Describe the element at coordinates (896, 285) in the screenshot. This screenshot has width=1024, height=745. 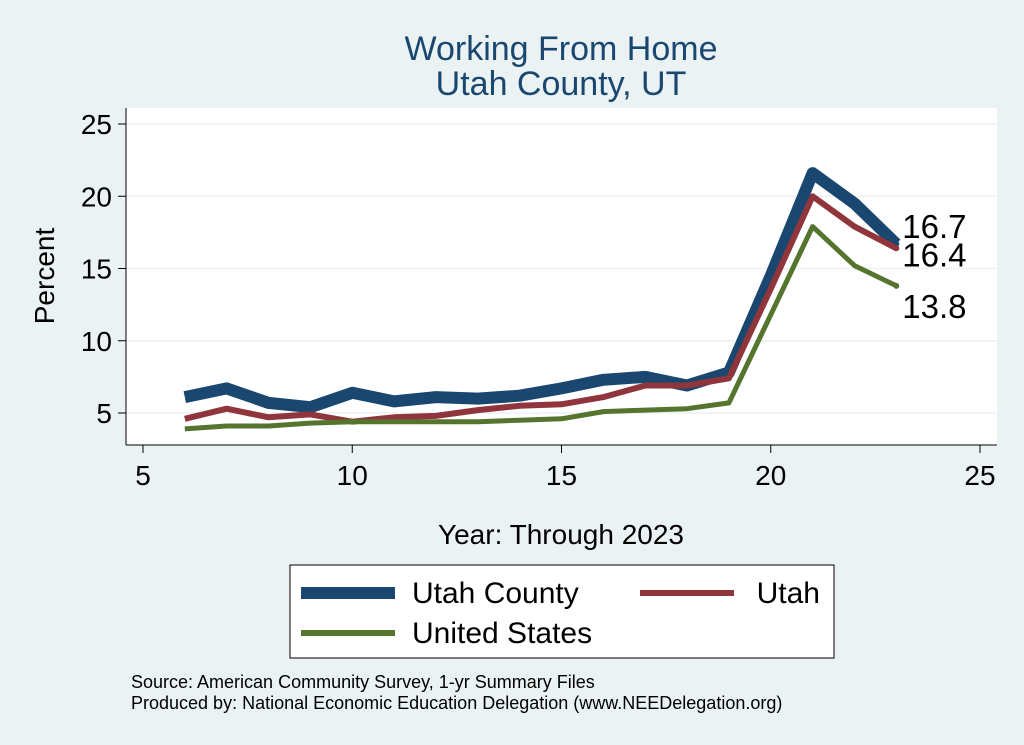
I see `series-end-point-united-states` at that location.